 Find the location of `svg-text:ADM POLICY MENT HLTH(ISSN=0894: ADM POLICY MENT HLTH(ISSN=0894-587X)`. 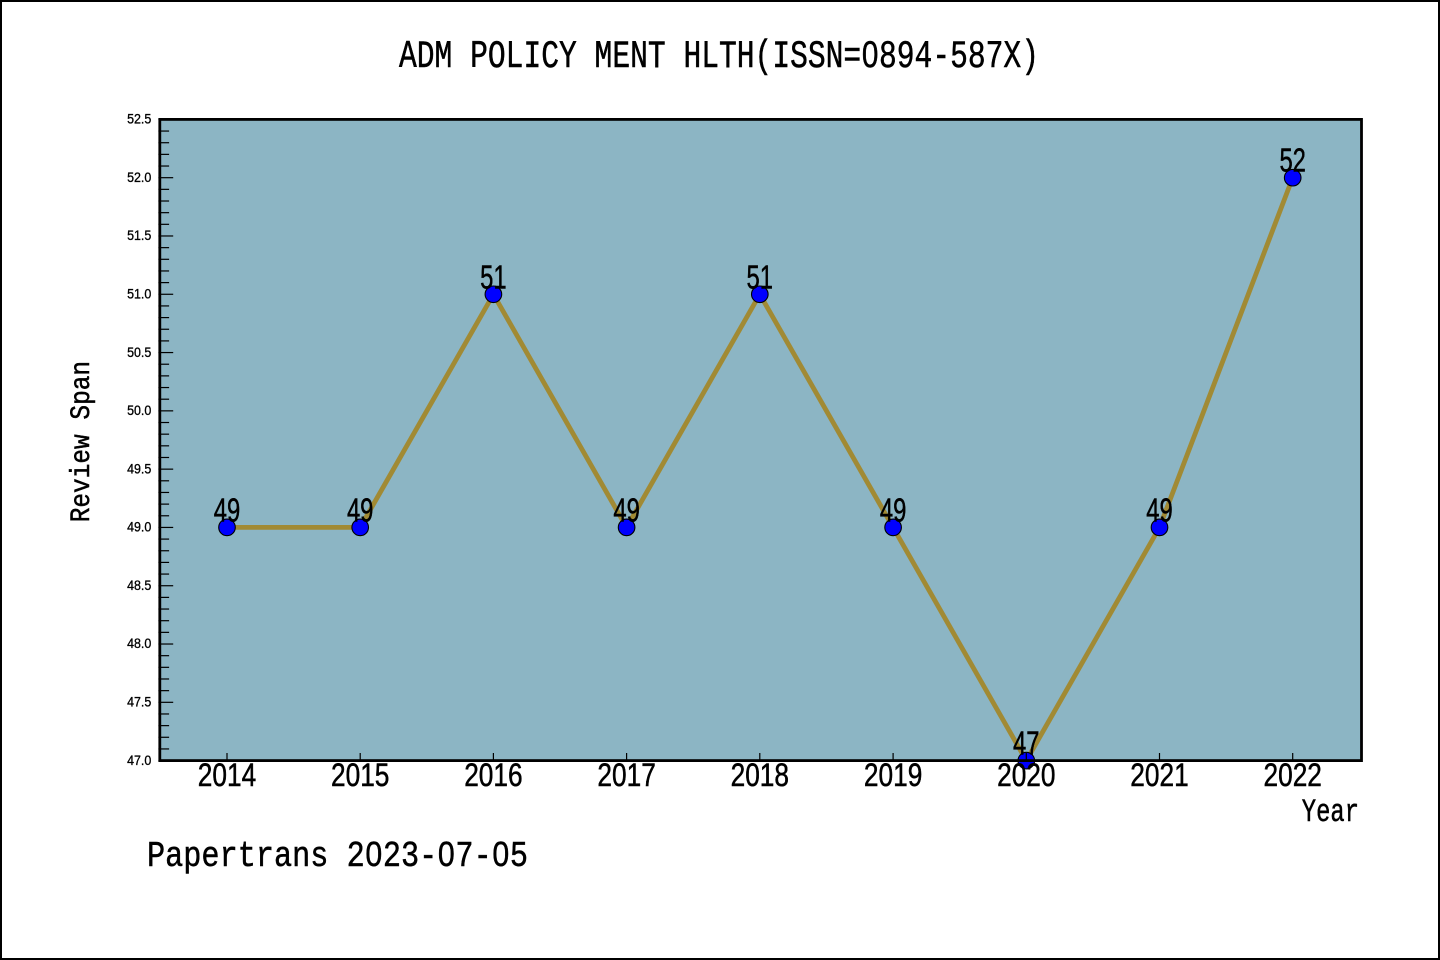

svg-text:ADM POLICY MENT HLTH(ISSN=0894: ADM POLICY MENT HLTH(ISSN=0894-587X) is located at coordinates (719, 57).